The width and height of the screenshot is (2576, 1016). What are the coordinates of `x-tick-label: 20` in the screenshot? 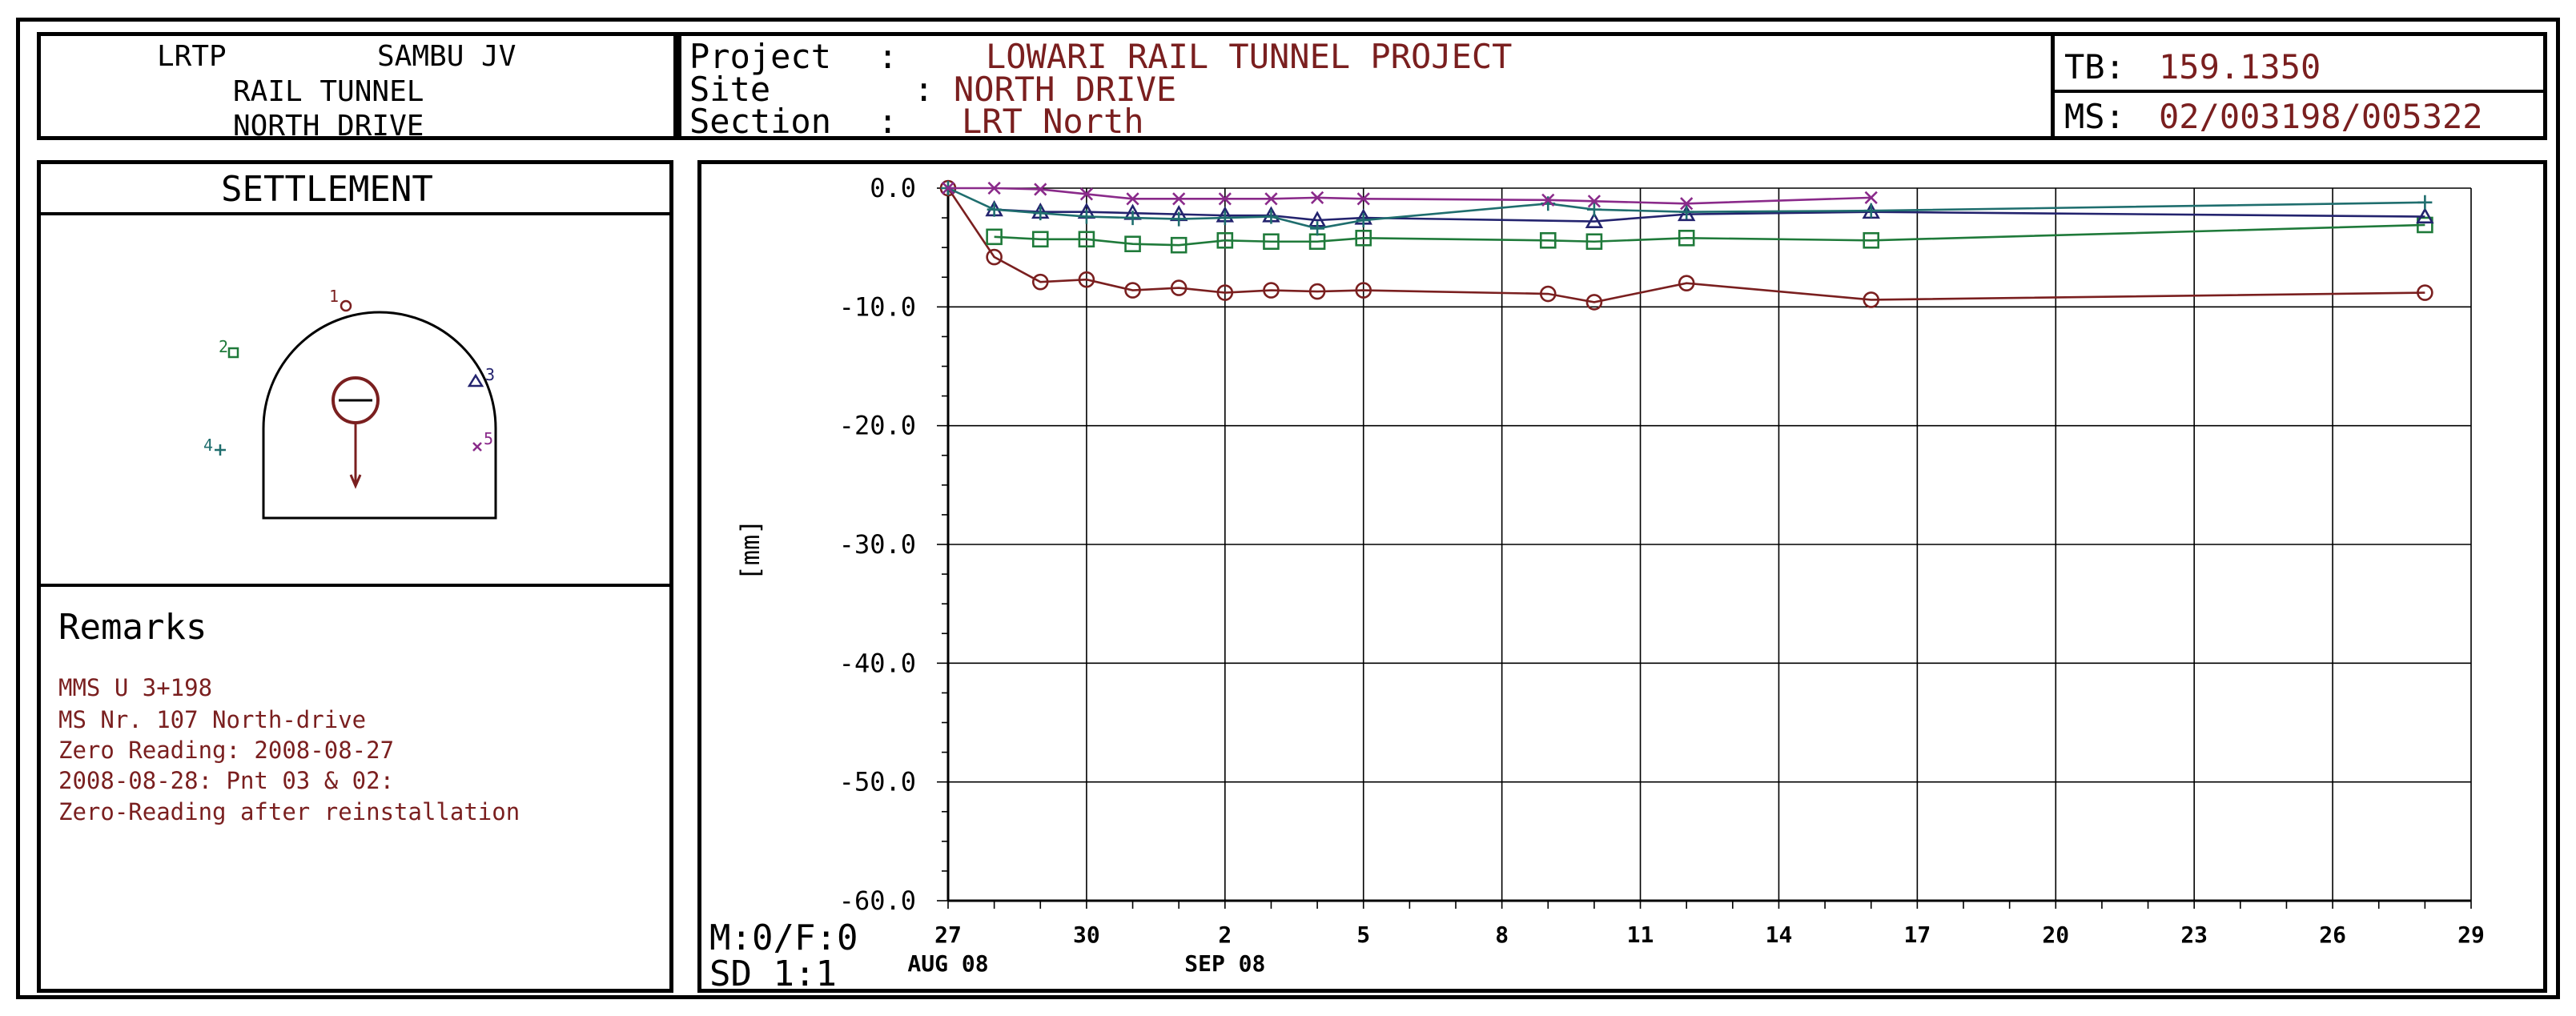 It's located at (2055, 935).